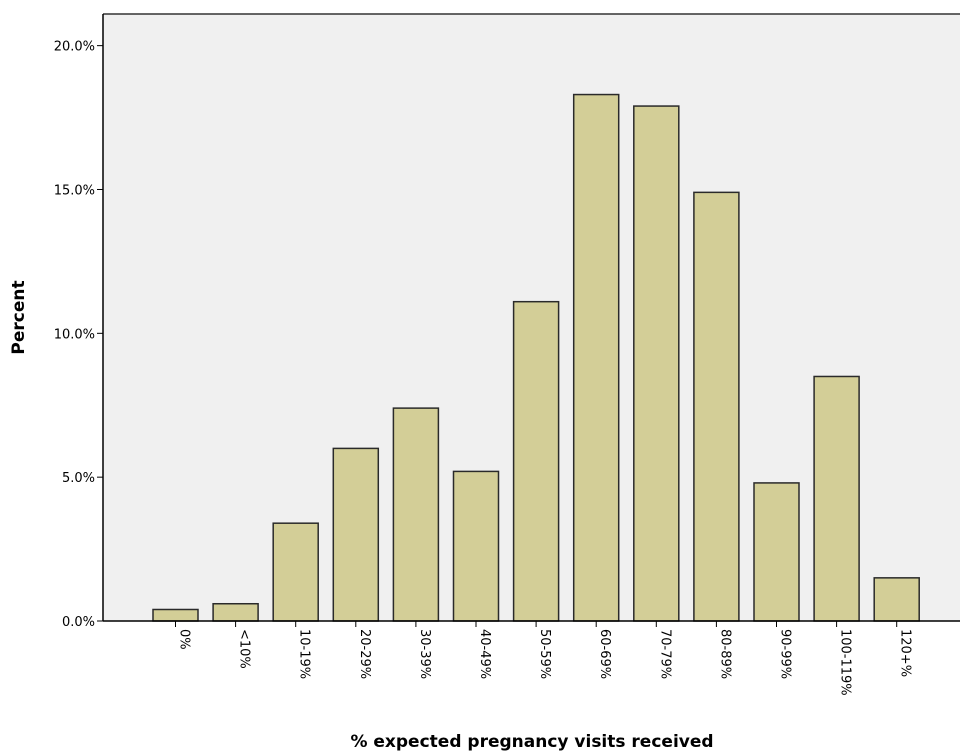  Describe the element at coordinates (74, 190) in the screenshot. I see `y-tick-label: 15.0%` at that location.